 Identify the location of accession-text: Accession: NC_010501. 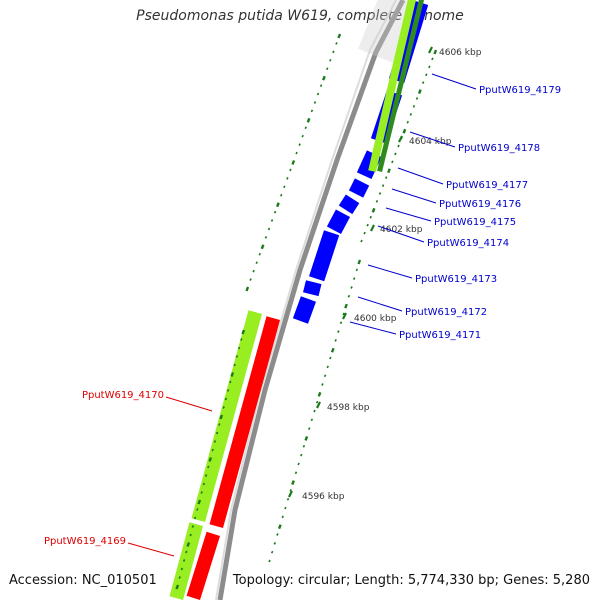
(83, 580).